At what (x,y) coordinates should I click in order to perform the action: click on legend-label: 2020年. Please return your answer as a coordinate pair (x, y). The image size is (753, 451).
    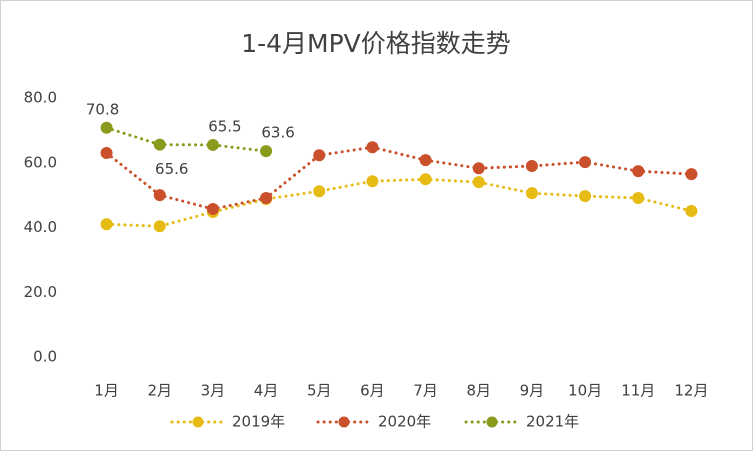
    Looking at the image, I should click on (404, 422).